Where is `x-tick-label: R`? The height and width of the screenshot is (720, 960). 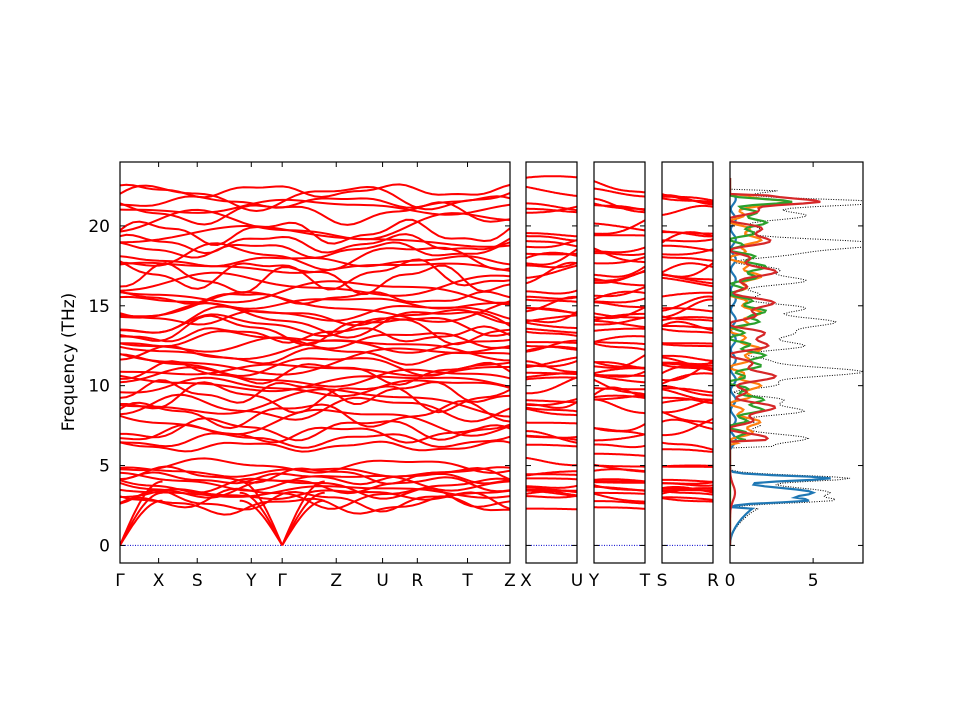 x-tick-label: R is located at coordinates (417, 581).